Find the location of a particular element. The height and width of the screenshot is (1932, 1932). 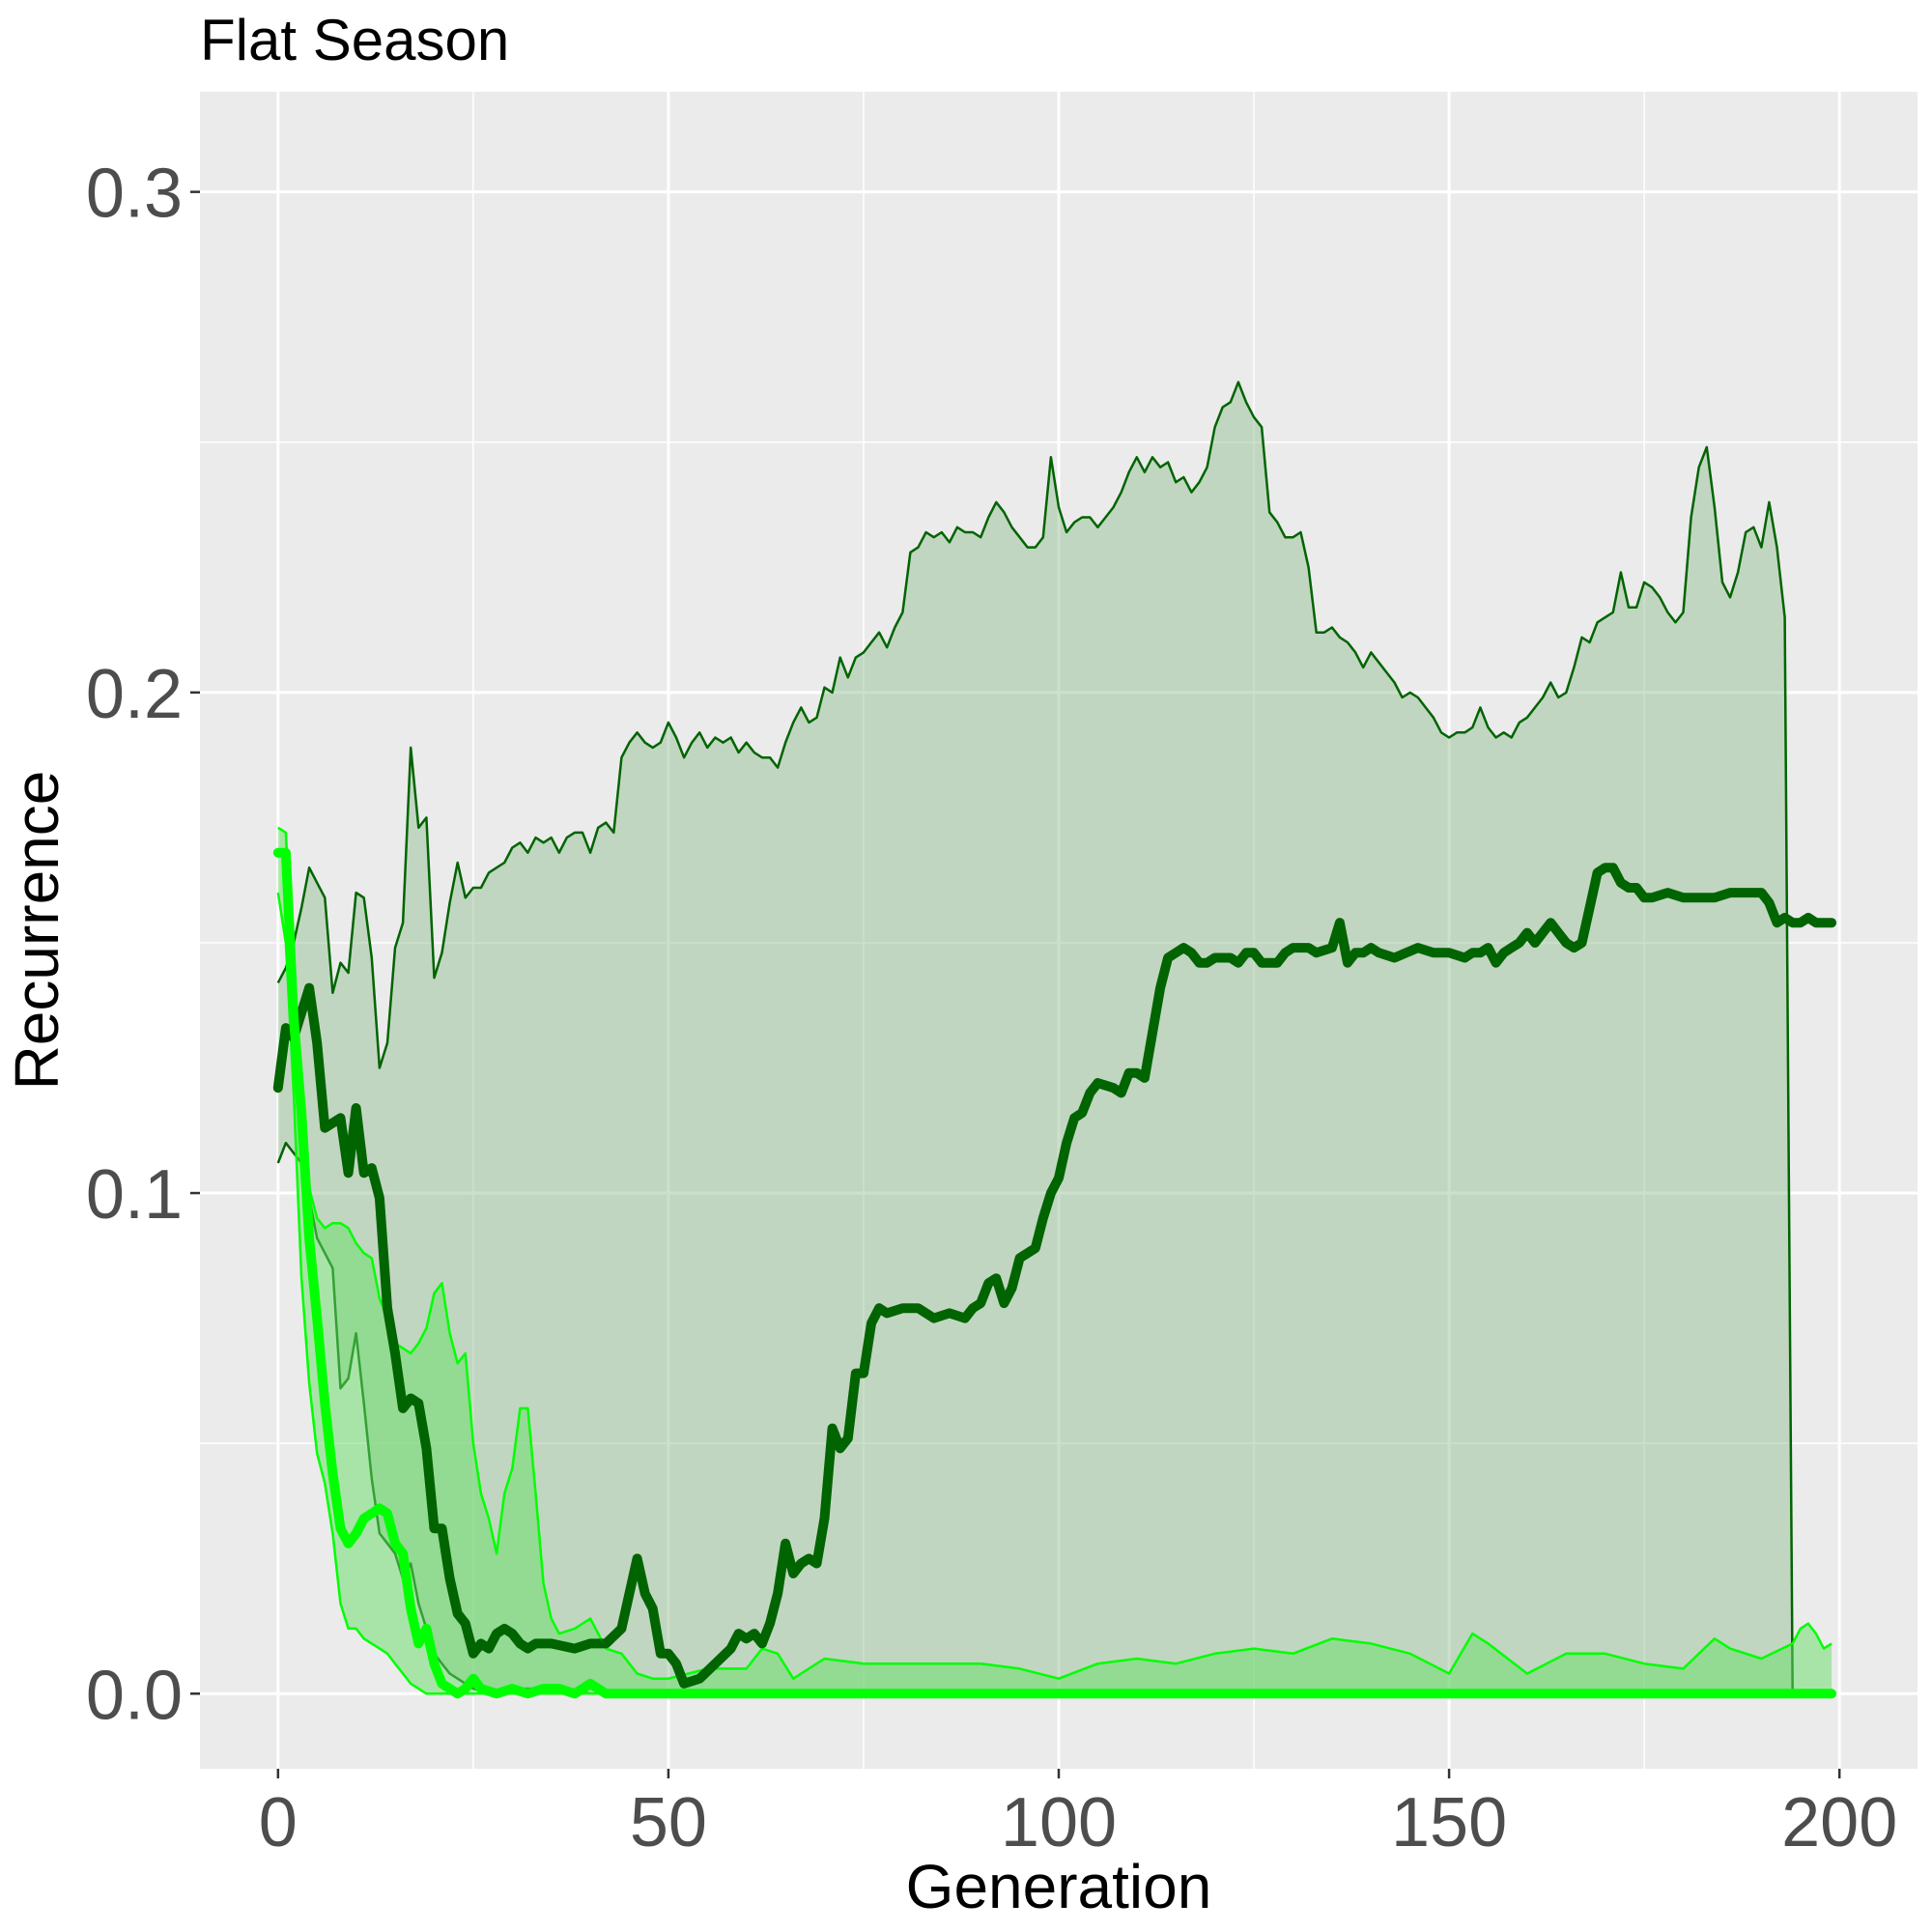

x-tick-label: 150 is located at coordinates (1449, 1822).